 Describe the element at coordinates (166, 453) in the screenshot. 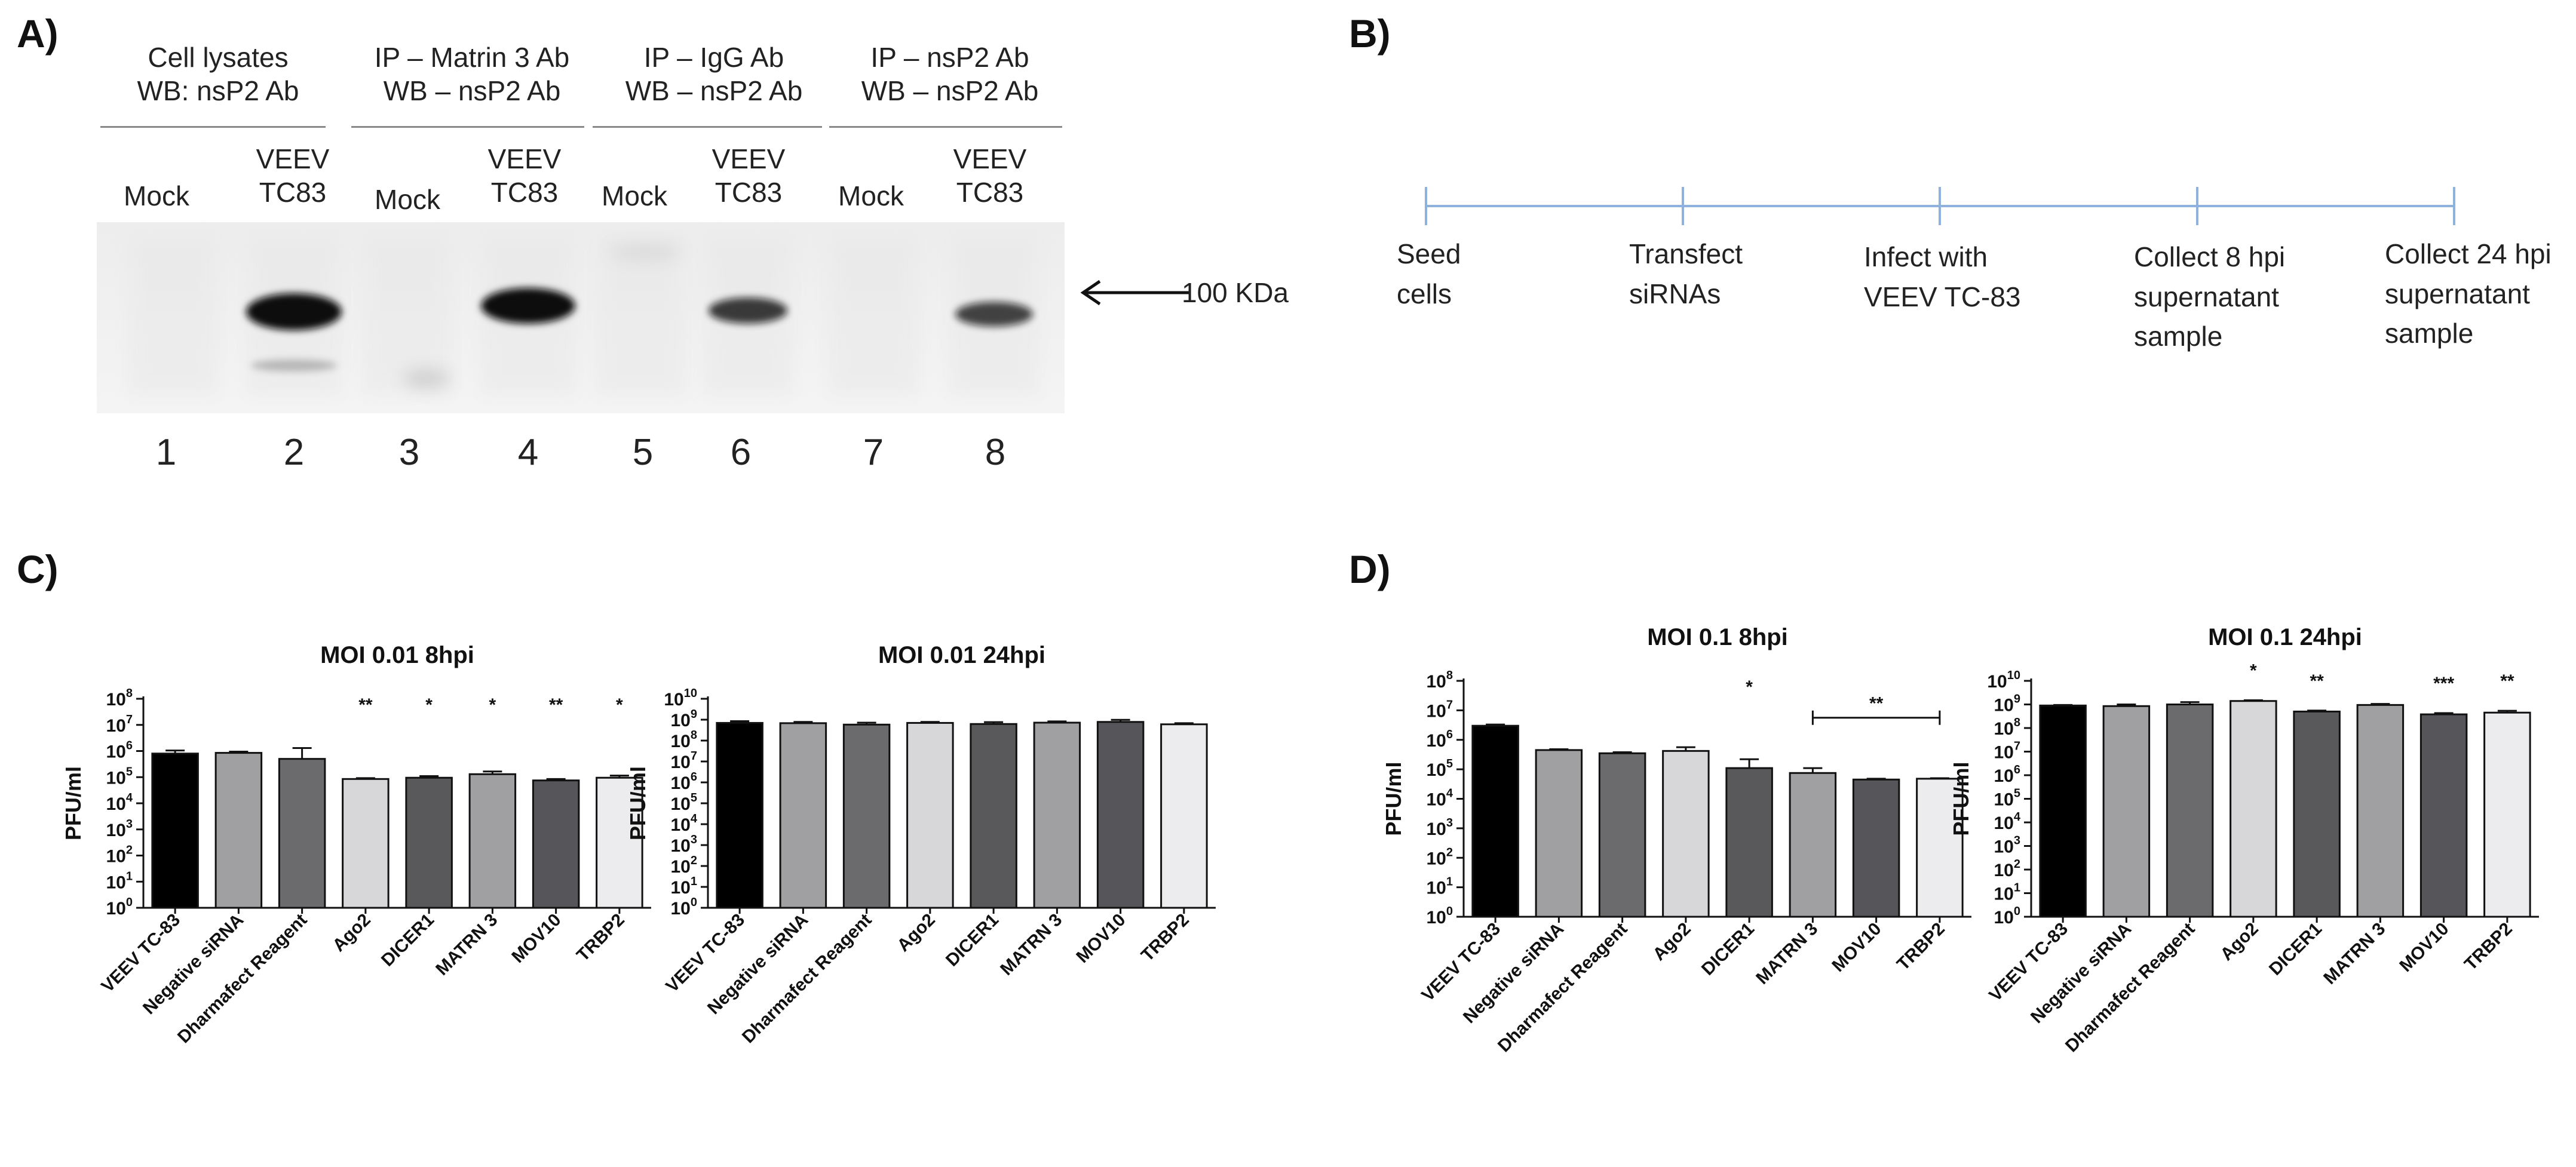

I see `lane-number: 1` at that location.